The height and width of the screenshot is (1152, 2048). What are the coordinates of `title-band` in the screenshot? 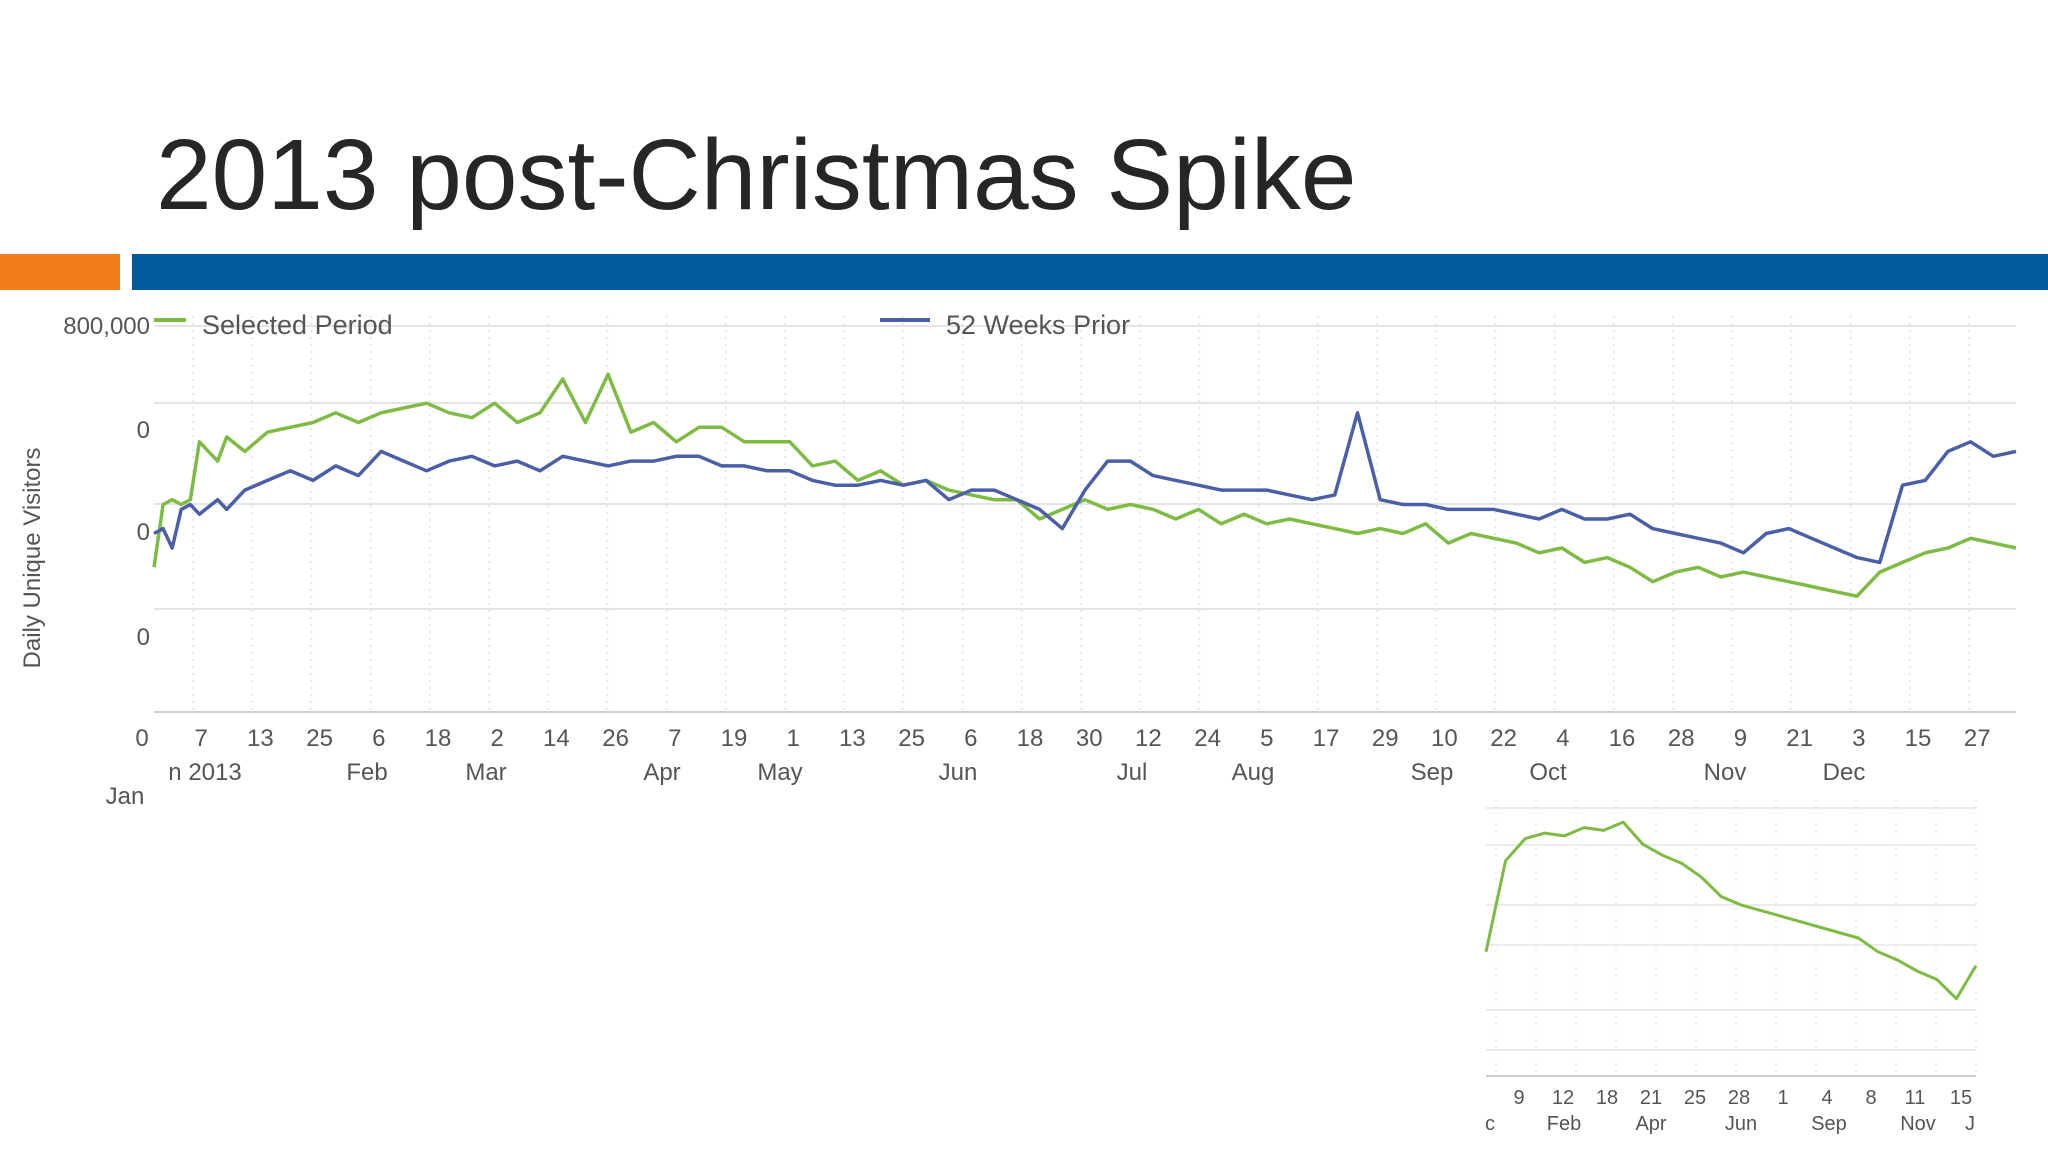 It's located at (1090, 272).